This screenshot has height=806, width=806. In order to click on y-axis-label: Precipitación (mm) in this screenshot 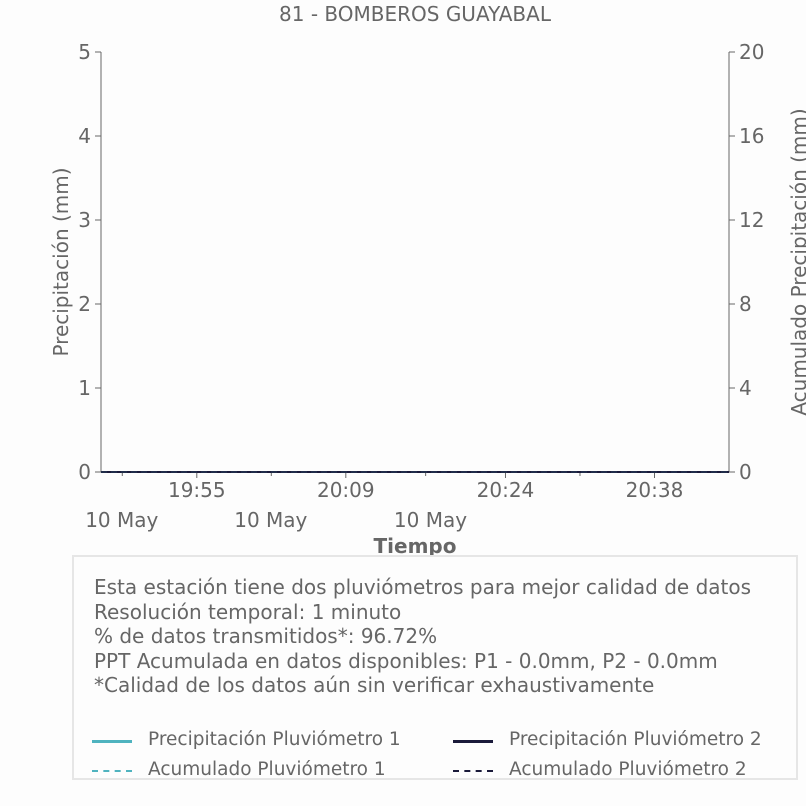, I will do `click(61, 261)`.